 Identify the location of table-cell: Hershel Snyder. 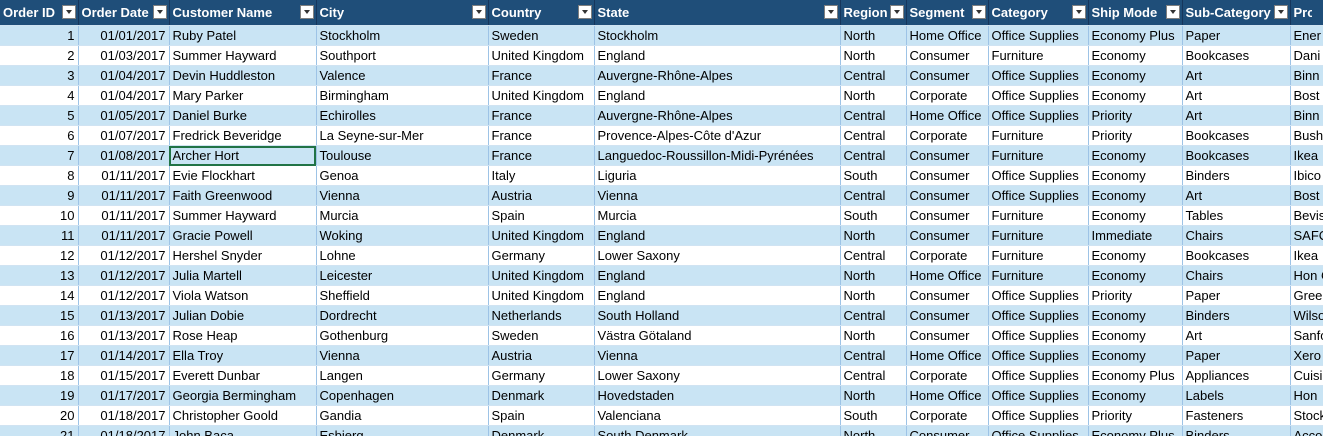
(243, 255).